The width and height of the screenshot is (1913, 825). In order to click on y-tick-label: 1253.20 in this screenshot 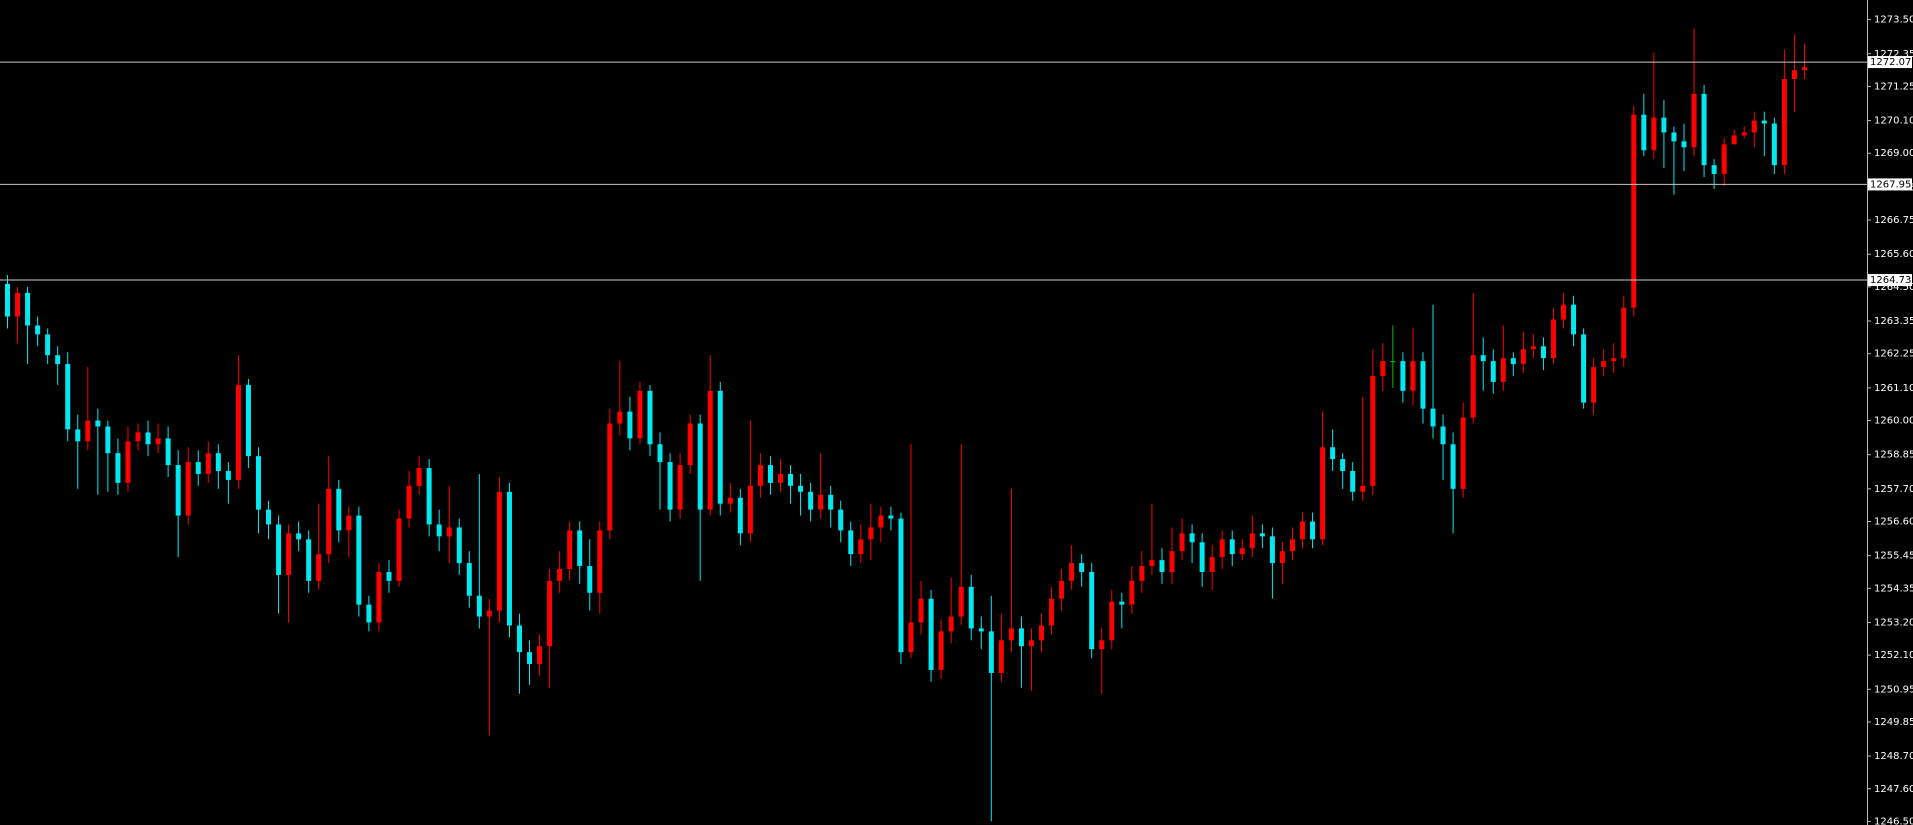, I will do `click(1893, 622)`.